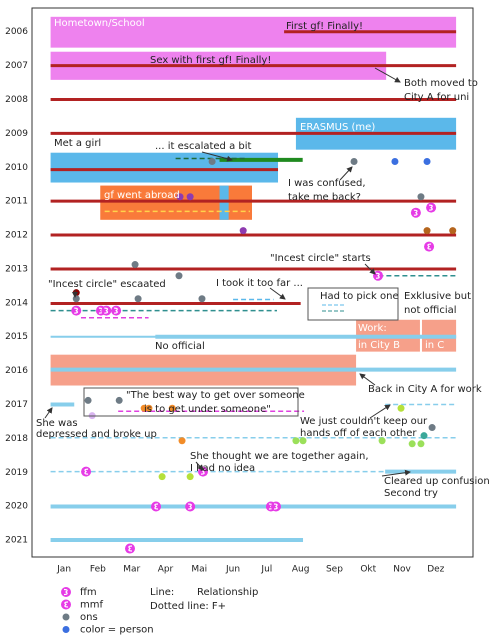 This screenshot has width=491, height=640. What do you see at coordinates (96, 434) in the screenshot?
I see `annotation: depressed and broke up` at bounding box center [96, 434].